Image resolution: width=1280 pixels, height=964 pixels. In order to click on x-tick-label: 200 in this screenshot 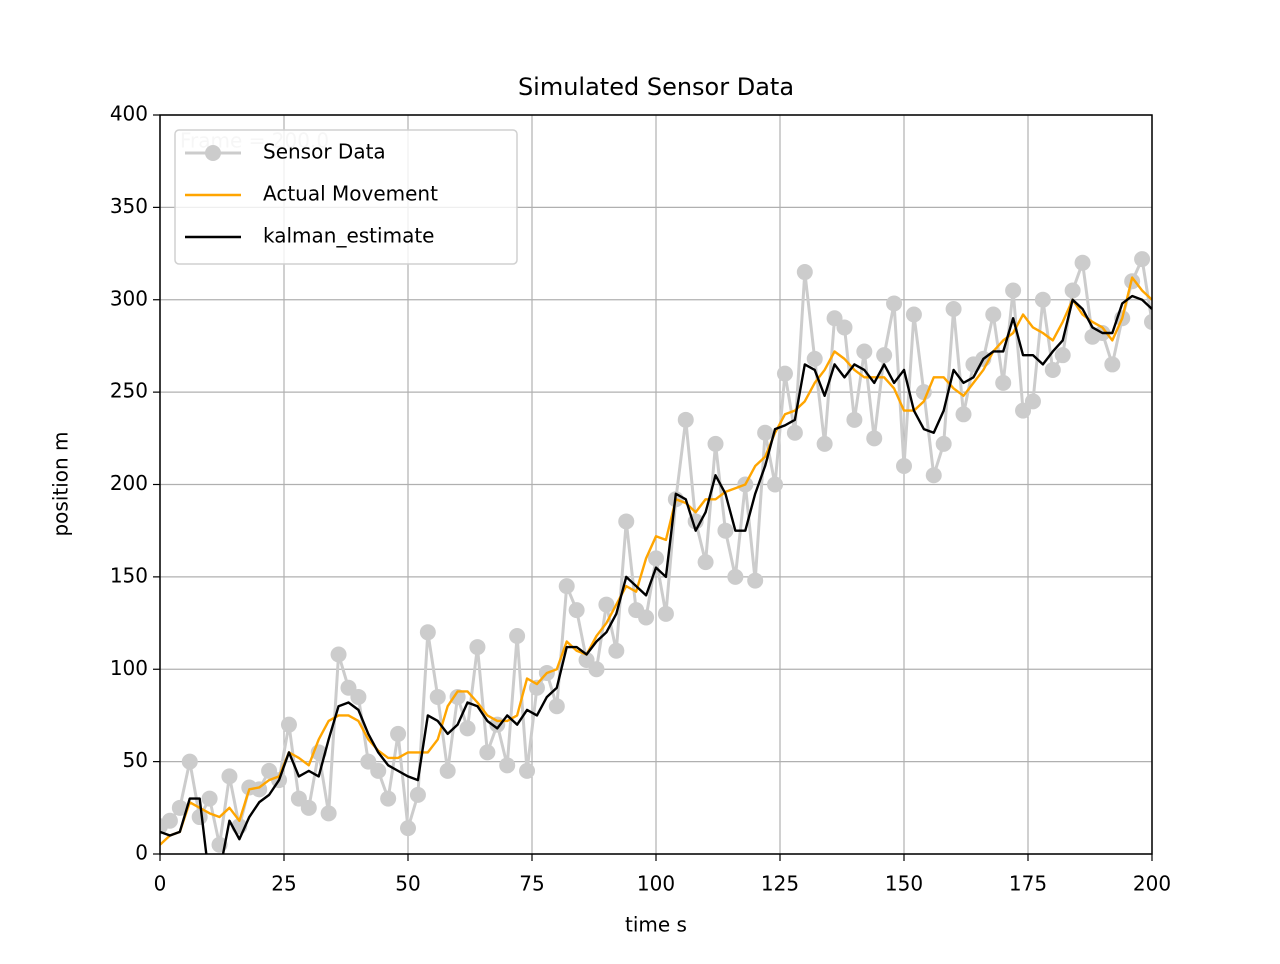, I will do `click(1152, 884)`.